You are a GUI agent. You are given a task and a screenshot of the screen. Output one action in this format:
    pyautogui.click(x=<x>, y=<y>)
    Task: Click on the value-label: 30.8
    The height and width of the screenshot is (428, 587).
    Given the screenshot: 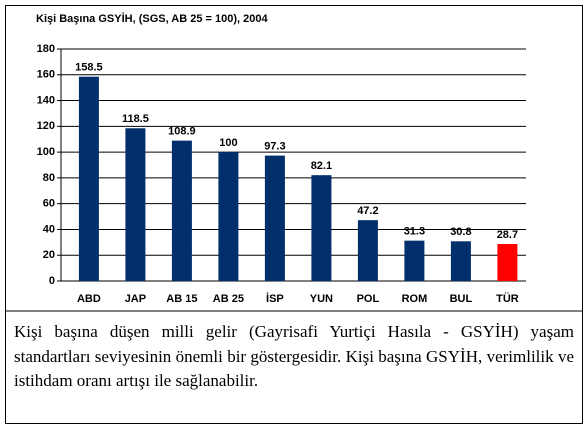 What is the action you would take?
    pyautogui.click(x=460, y=232)
    